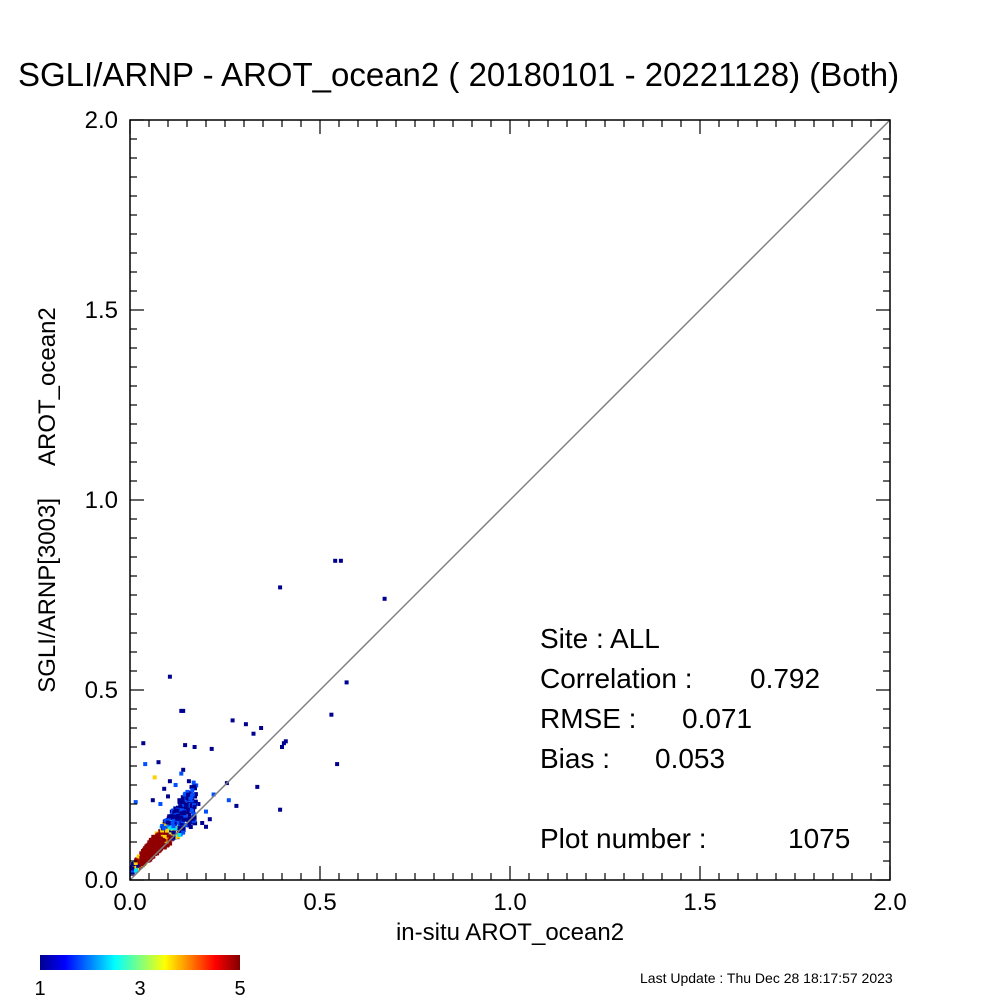 The width and height of the screenshot is (1000, 1000). Describe the element at coordinates (139, 989) in the screenshot. I see `colorbar-label: 3` at that location.